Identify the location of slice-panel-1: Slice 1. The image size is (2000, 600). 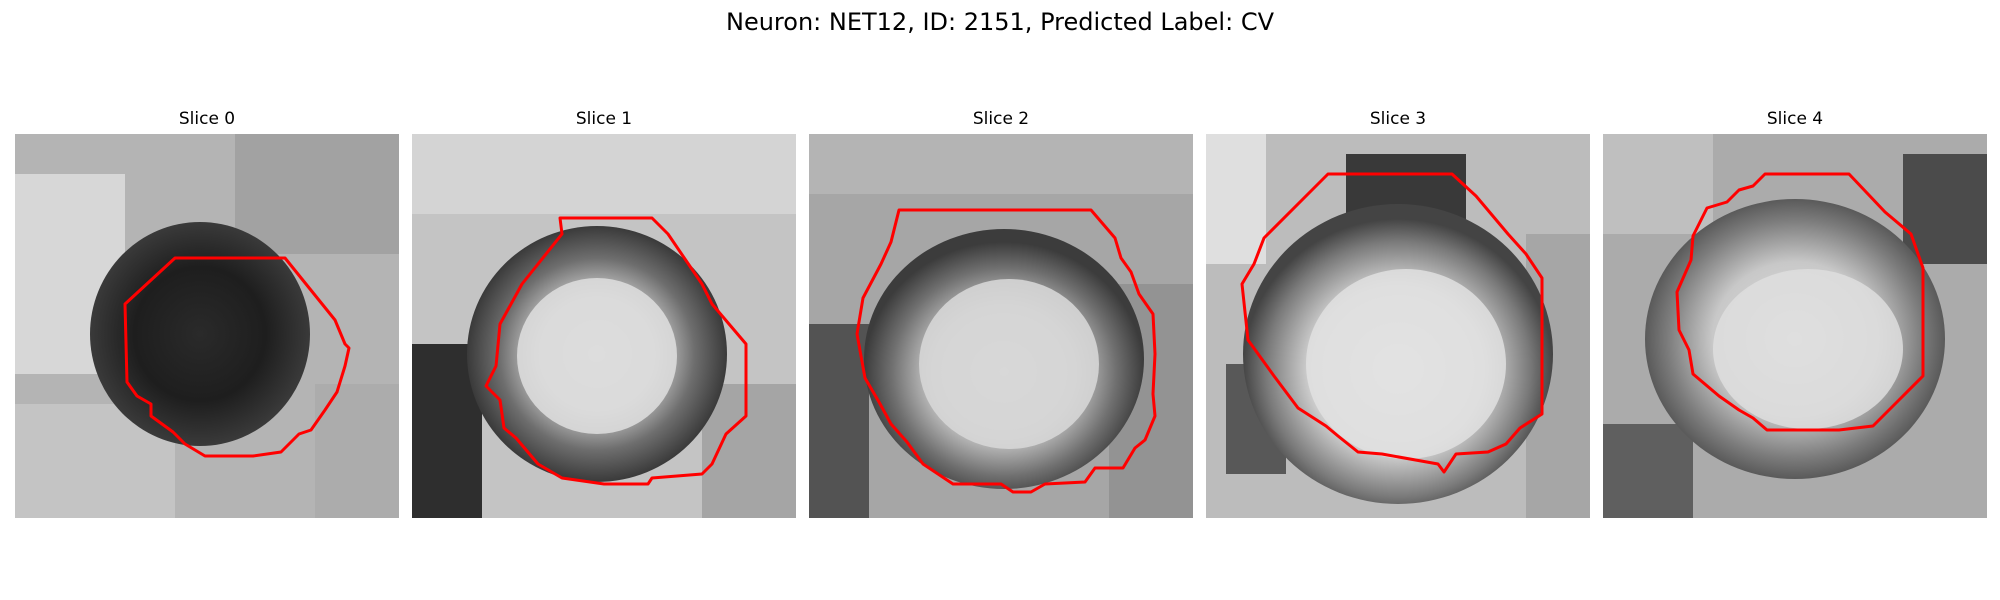
(604, 313).